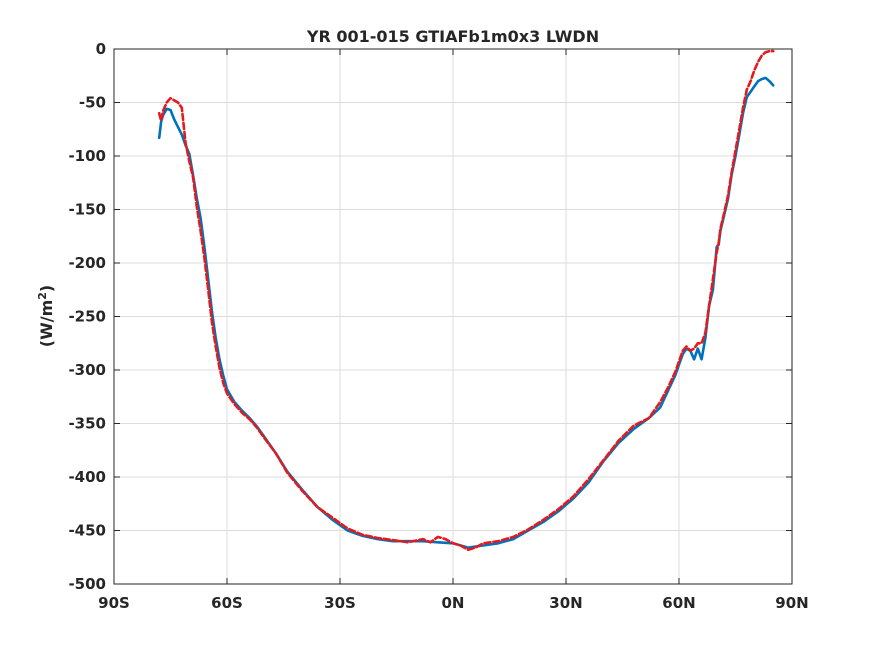 The width and height of the screenshot is (875, 661). I want to click on x-tick-label: 30S, so click(340, 603).